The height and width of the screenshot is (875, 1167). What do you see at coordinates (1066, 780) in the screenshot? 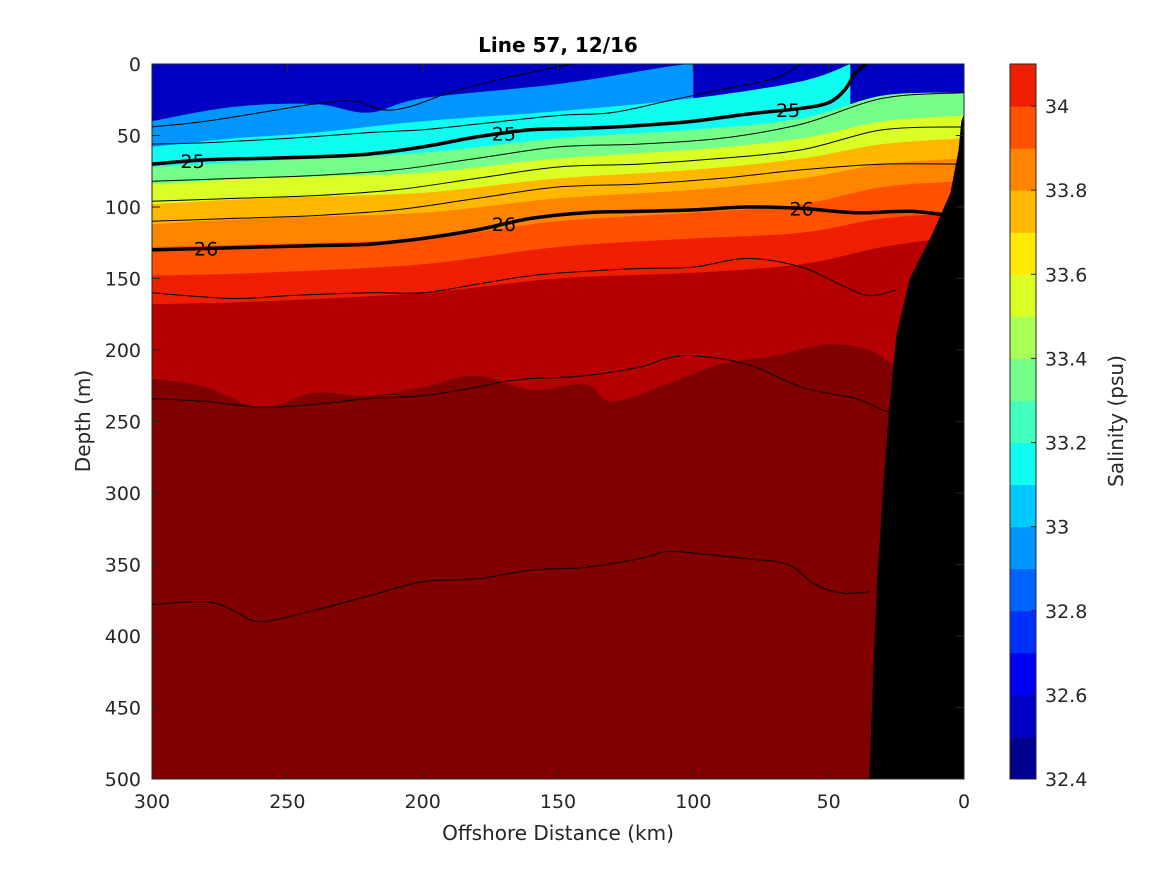
I see `colorbar-tick-label: 32.4` at bounding box center [1066, 780].